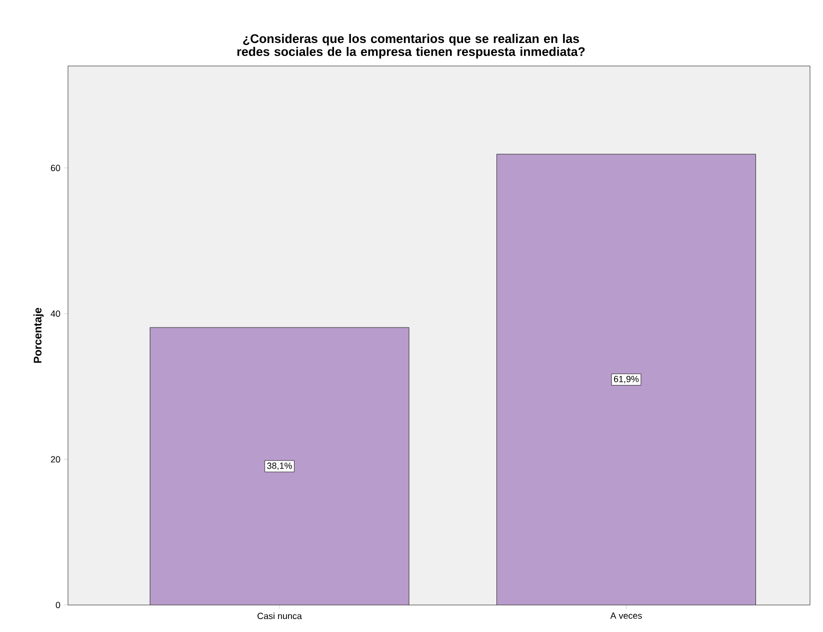  Describe the element at coordinates (55, 459) in the screenshot. I see `y-tick-label: 20` at that location.